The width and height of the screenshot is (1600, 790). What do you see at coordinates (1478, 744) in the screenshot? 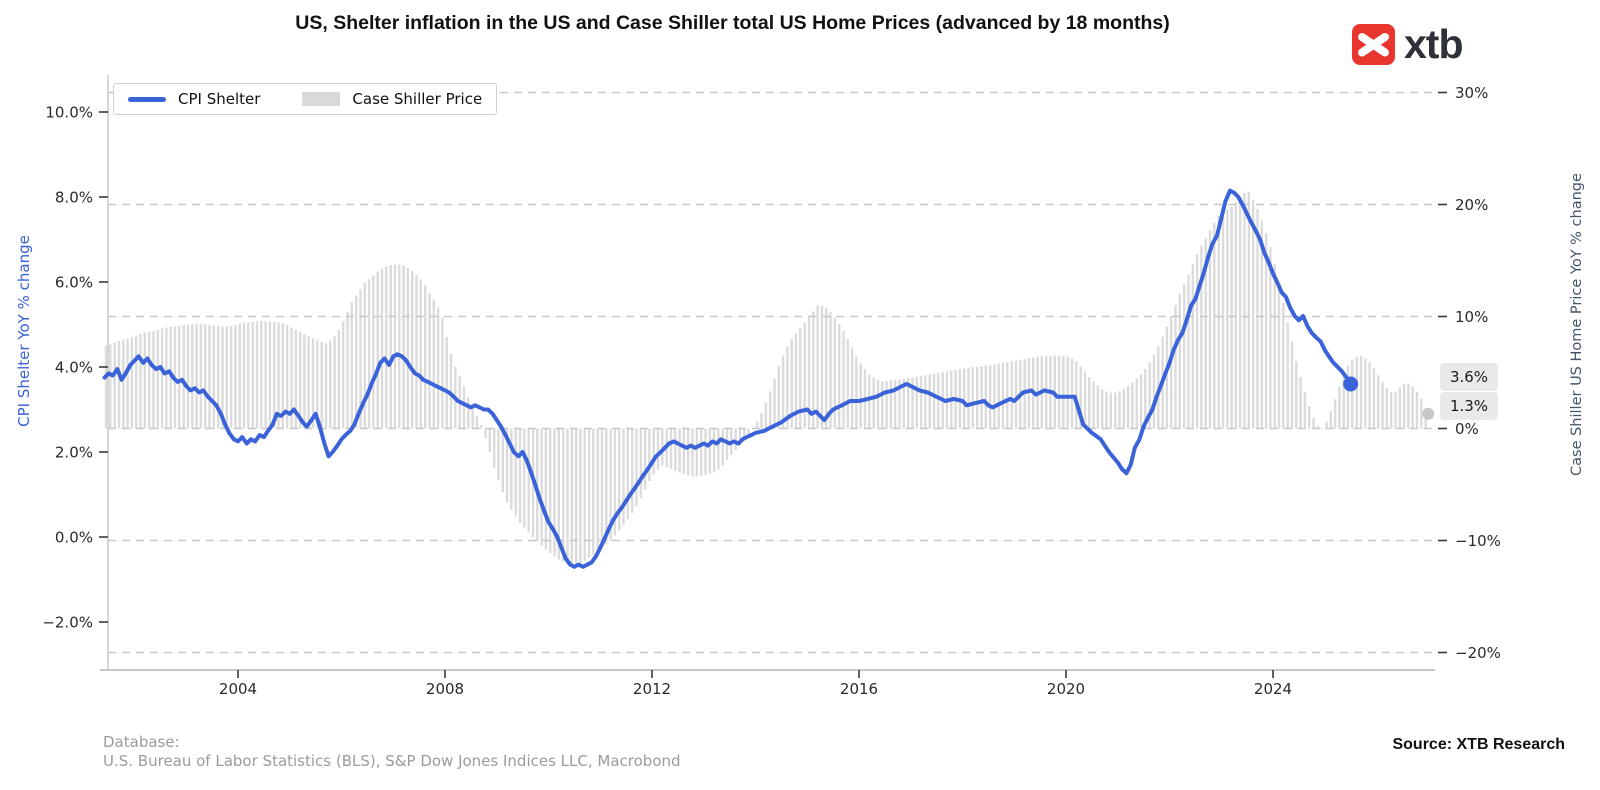
I see `source-note: Source: XTB Research` at bounding box center [1478, 744].